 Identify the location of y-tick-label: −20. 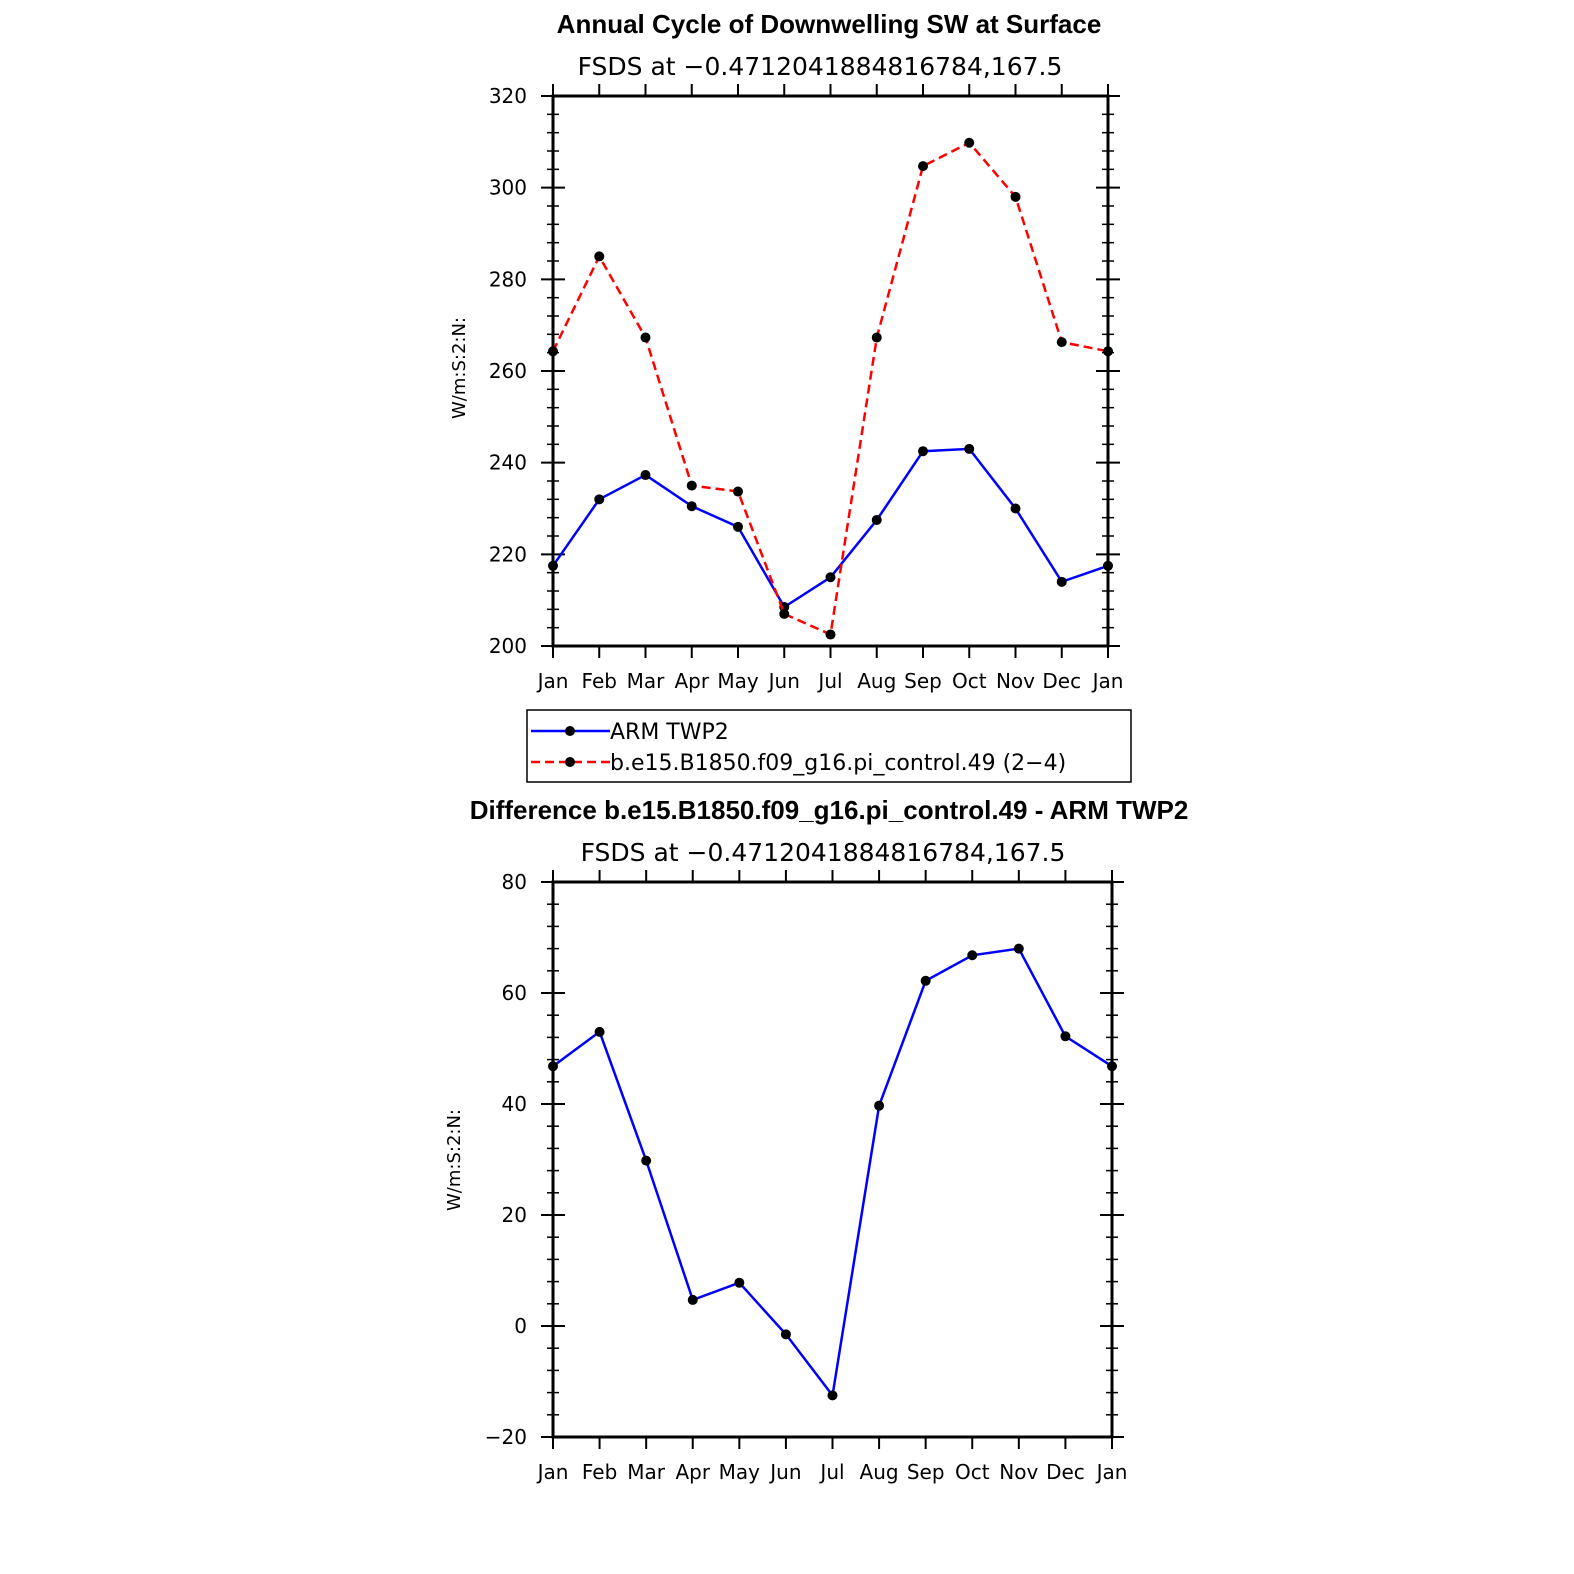
(506, 1437).